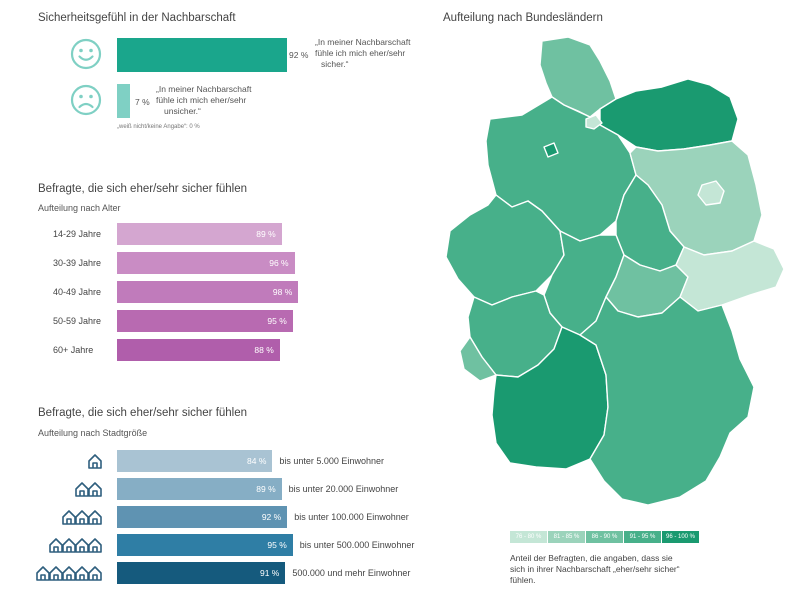 The image size is (800, 600). What do you see at coordinates (142, 102) in the screenshot?
I see `value-label-unsafe: 7 %` at bounding box center [142, 102].